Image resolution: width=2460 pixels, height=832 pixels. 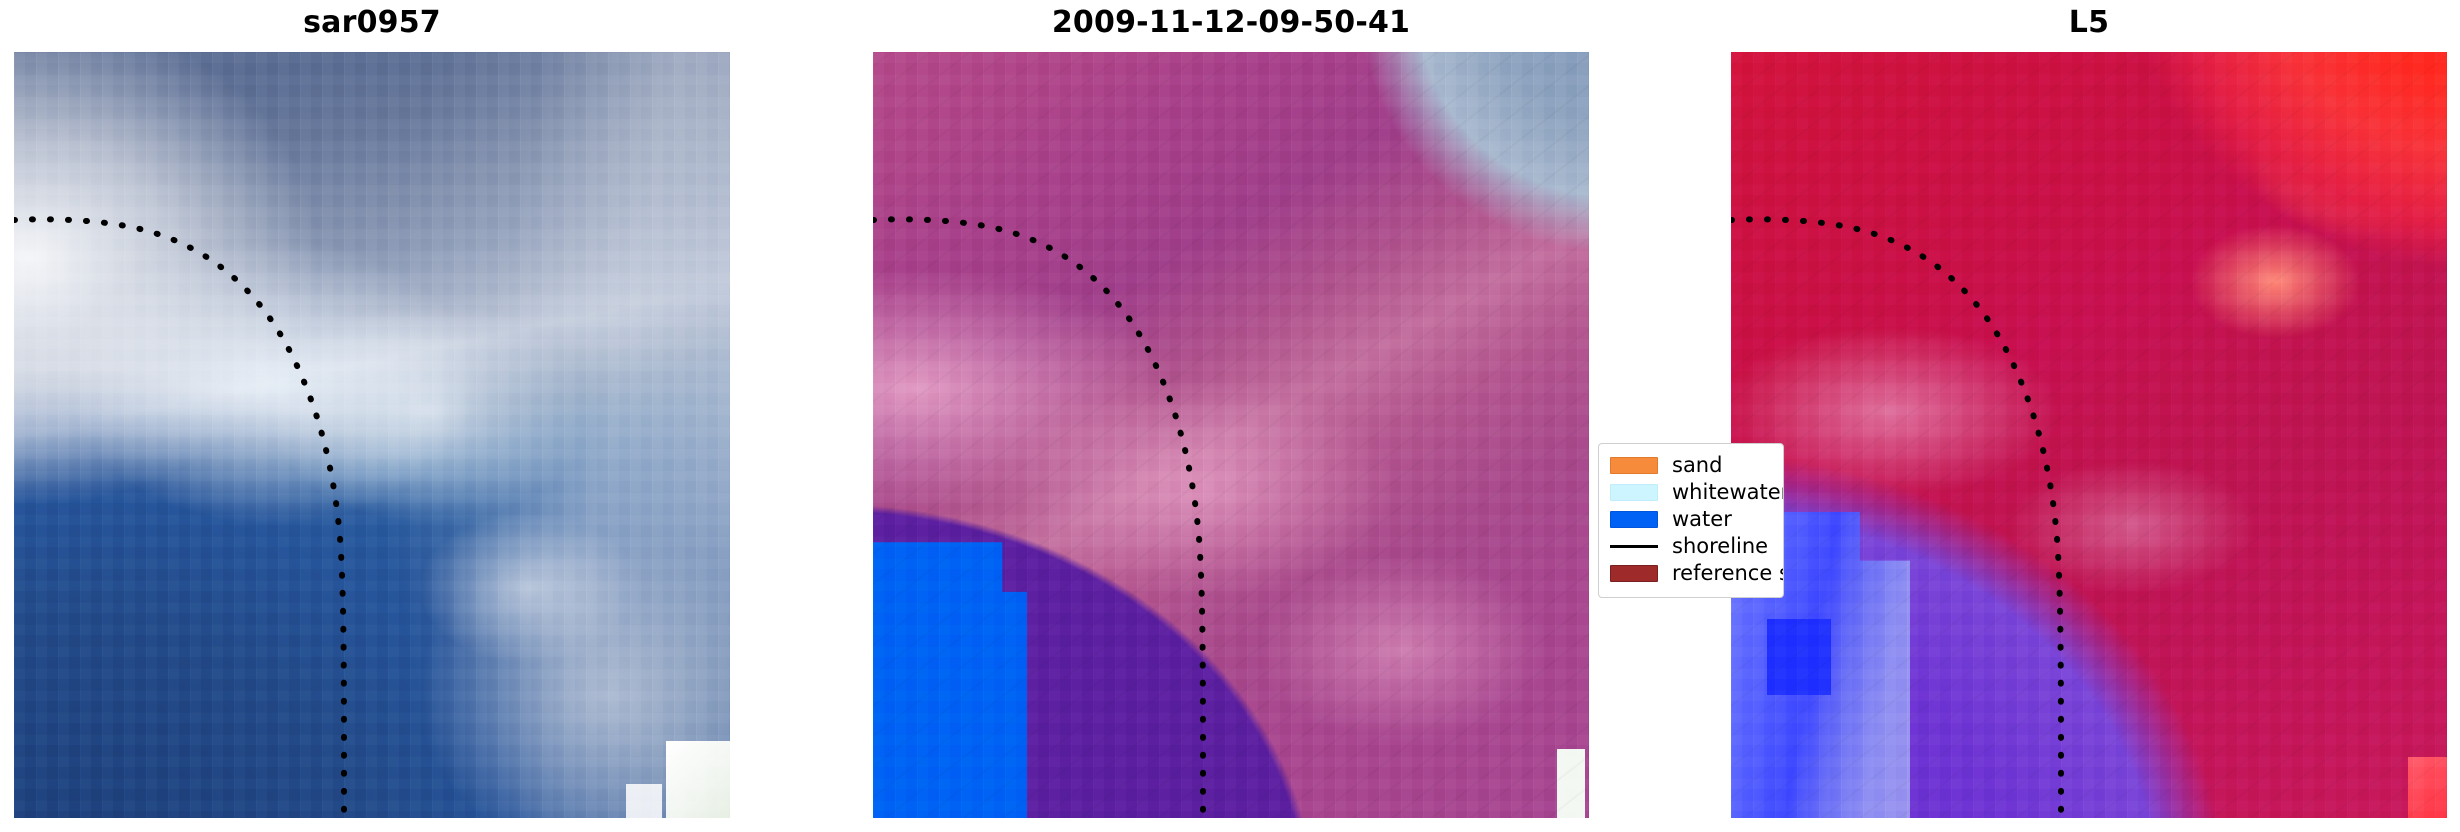 I want to click on sand-swatch, so click(x=1634, y=465).